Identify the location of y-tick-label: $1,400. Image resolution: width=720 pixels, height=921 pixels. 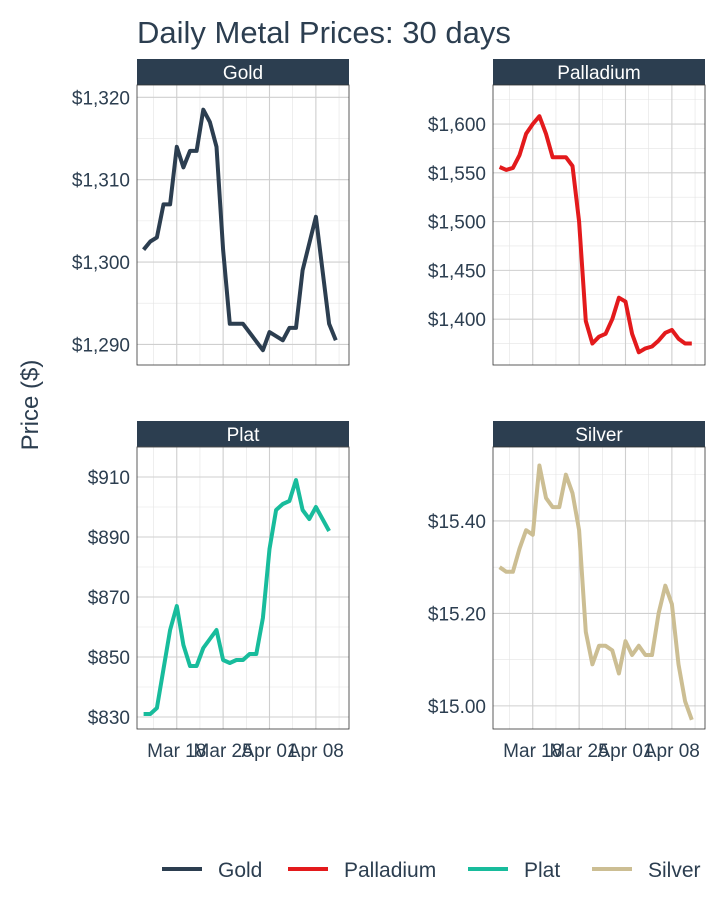
(457, 320).